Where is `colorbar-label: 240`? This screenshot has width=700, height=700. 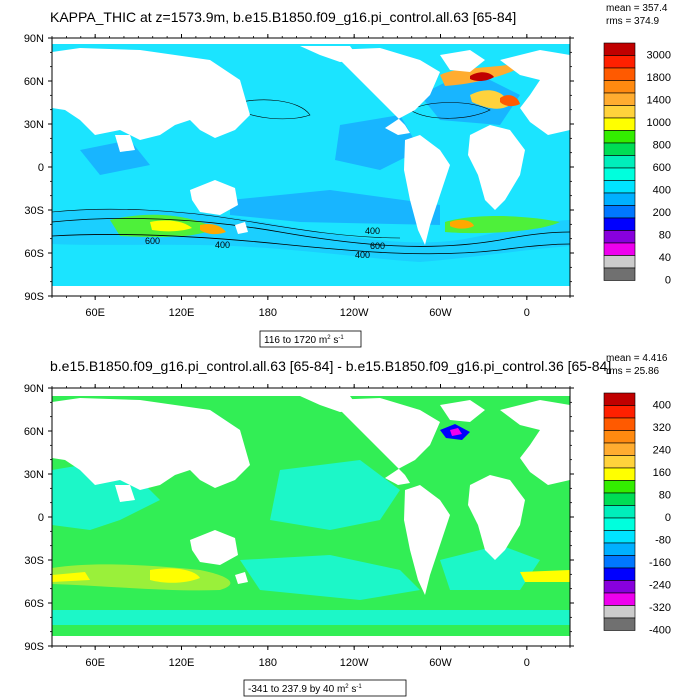 colorbar-label: 240 is located at coordinates (662, 451).